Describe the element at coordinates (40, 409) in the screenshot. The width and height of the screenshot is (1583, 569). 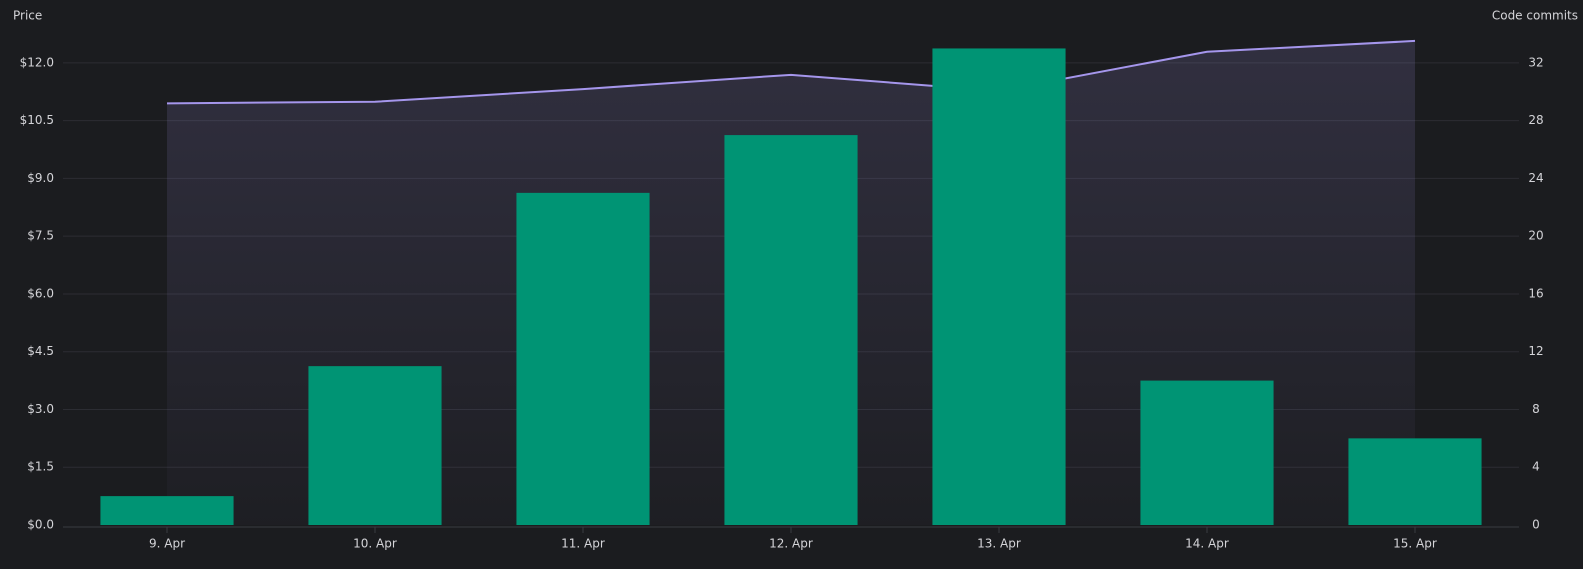
I see `y-tick-label: $3.0` at that location.